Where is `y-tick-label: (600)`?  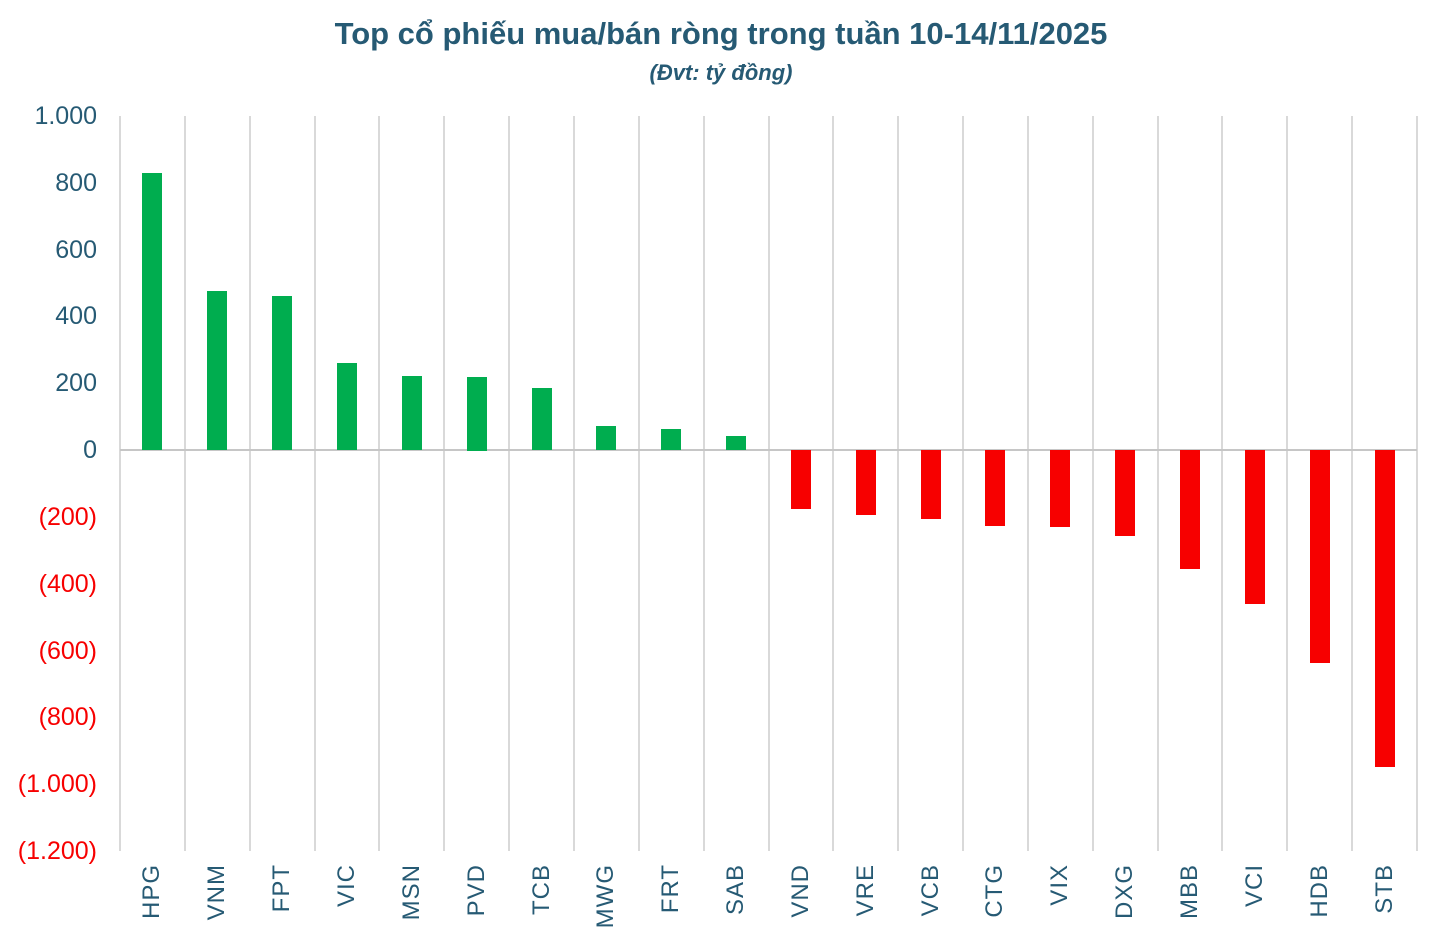 y-tick-label: (600) is located at coordinates (67, 651).